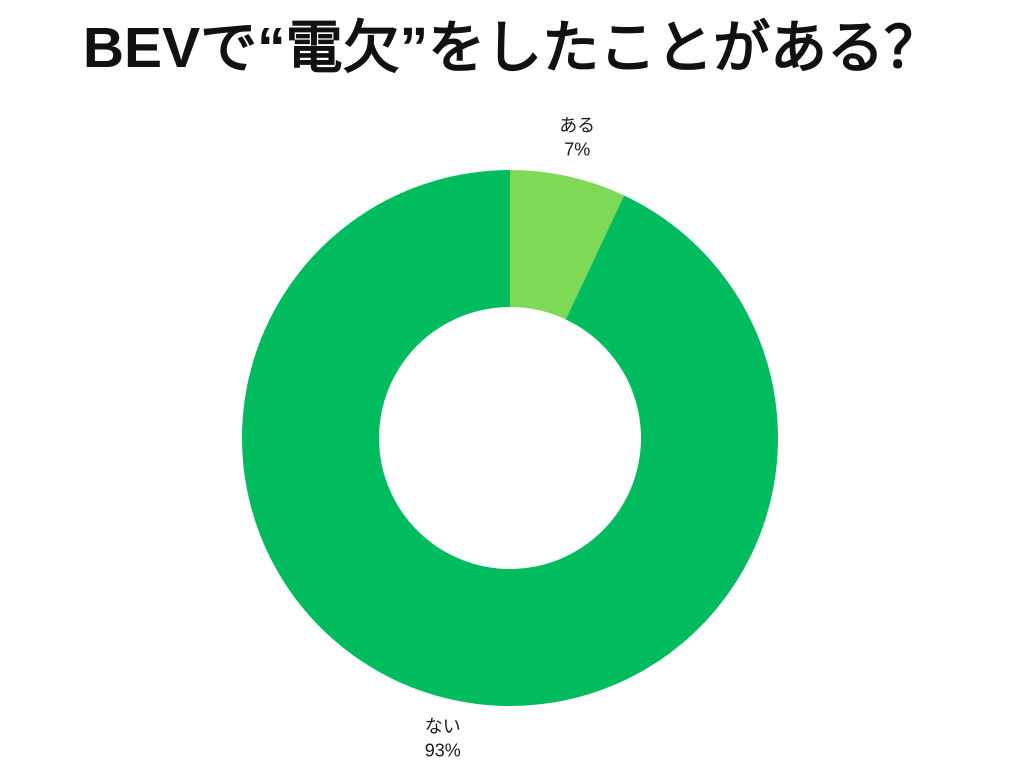 This screenshot has height=768, width=1024. What do you see at coordinates (577, 137) in the screenshot?
I see `slice-label-ある: ある 7%` at bounding box center [577, 137].